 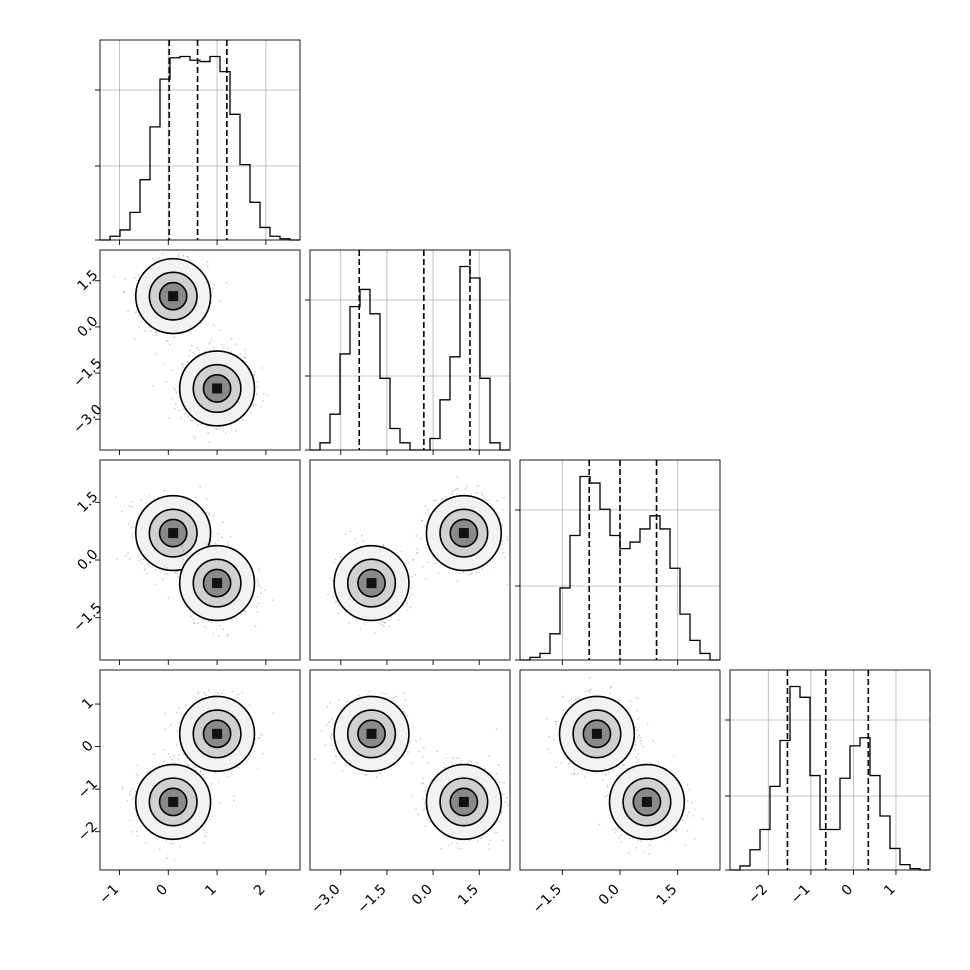 What do you see at coordinates (830, 778) in the screenshot?
I see `histogram-steps-x3` at bounding box center [830, 778].